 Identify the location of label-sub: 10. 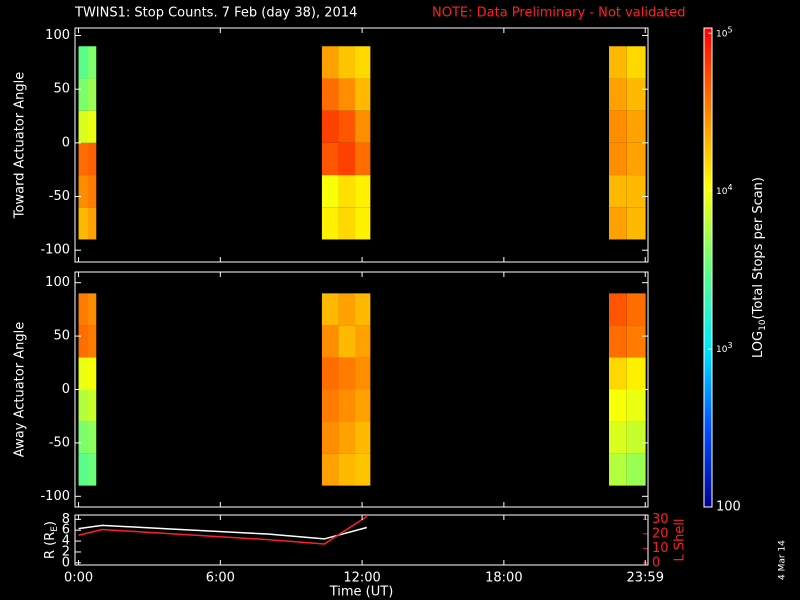
(763, 325).